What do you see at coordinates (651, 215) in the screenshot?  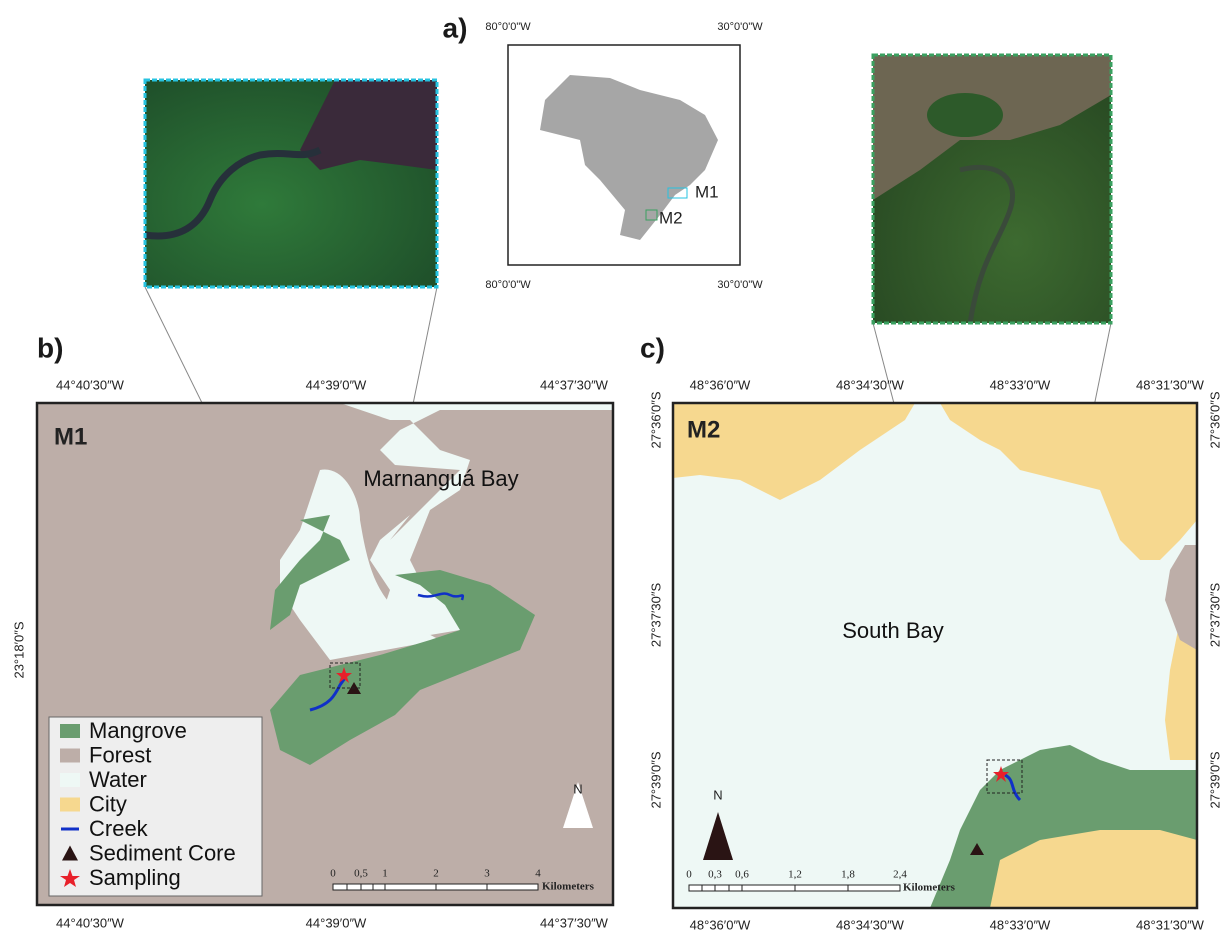 I see `m2-box` at bounding box center [651, 215].